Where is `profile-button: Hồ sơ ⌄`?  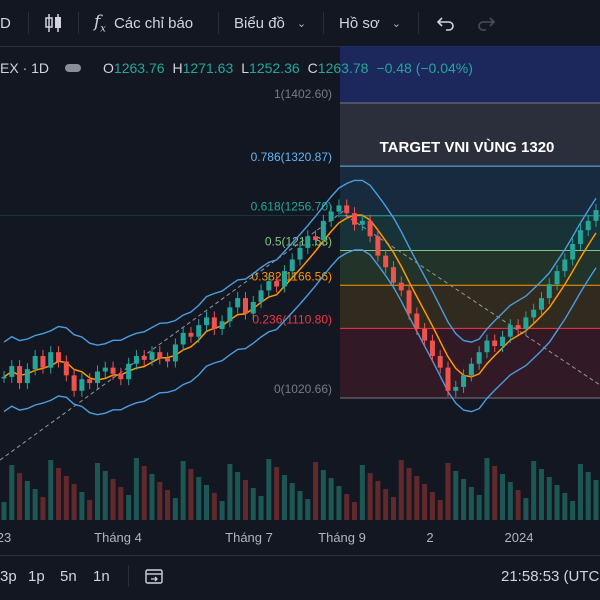 profile-button: Hồ sơ ⌄ is located at coordinates (370, 23).